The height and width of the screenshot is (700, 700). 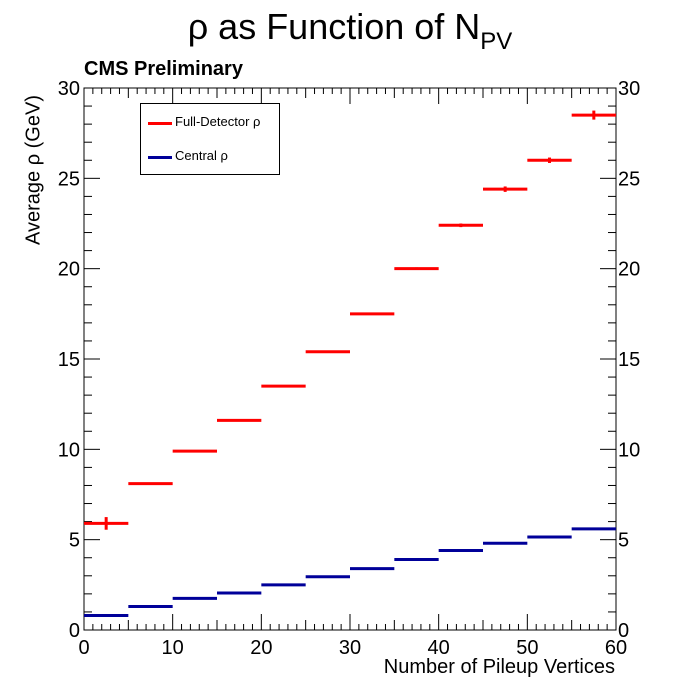 I want to click on x-tick-label: 10, so click(x=173, y=648).